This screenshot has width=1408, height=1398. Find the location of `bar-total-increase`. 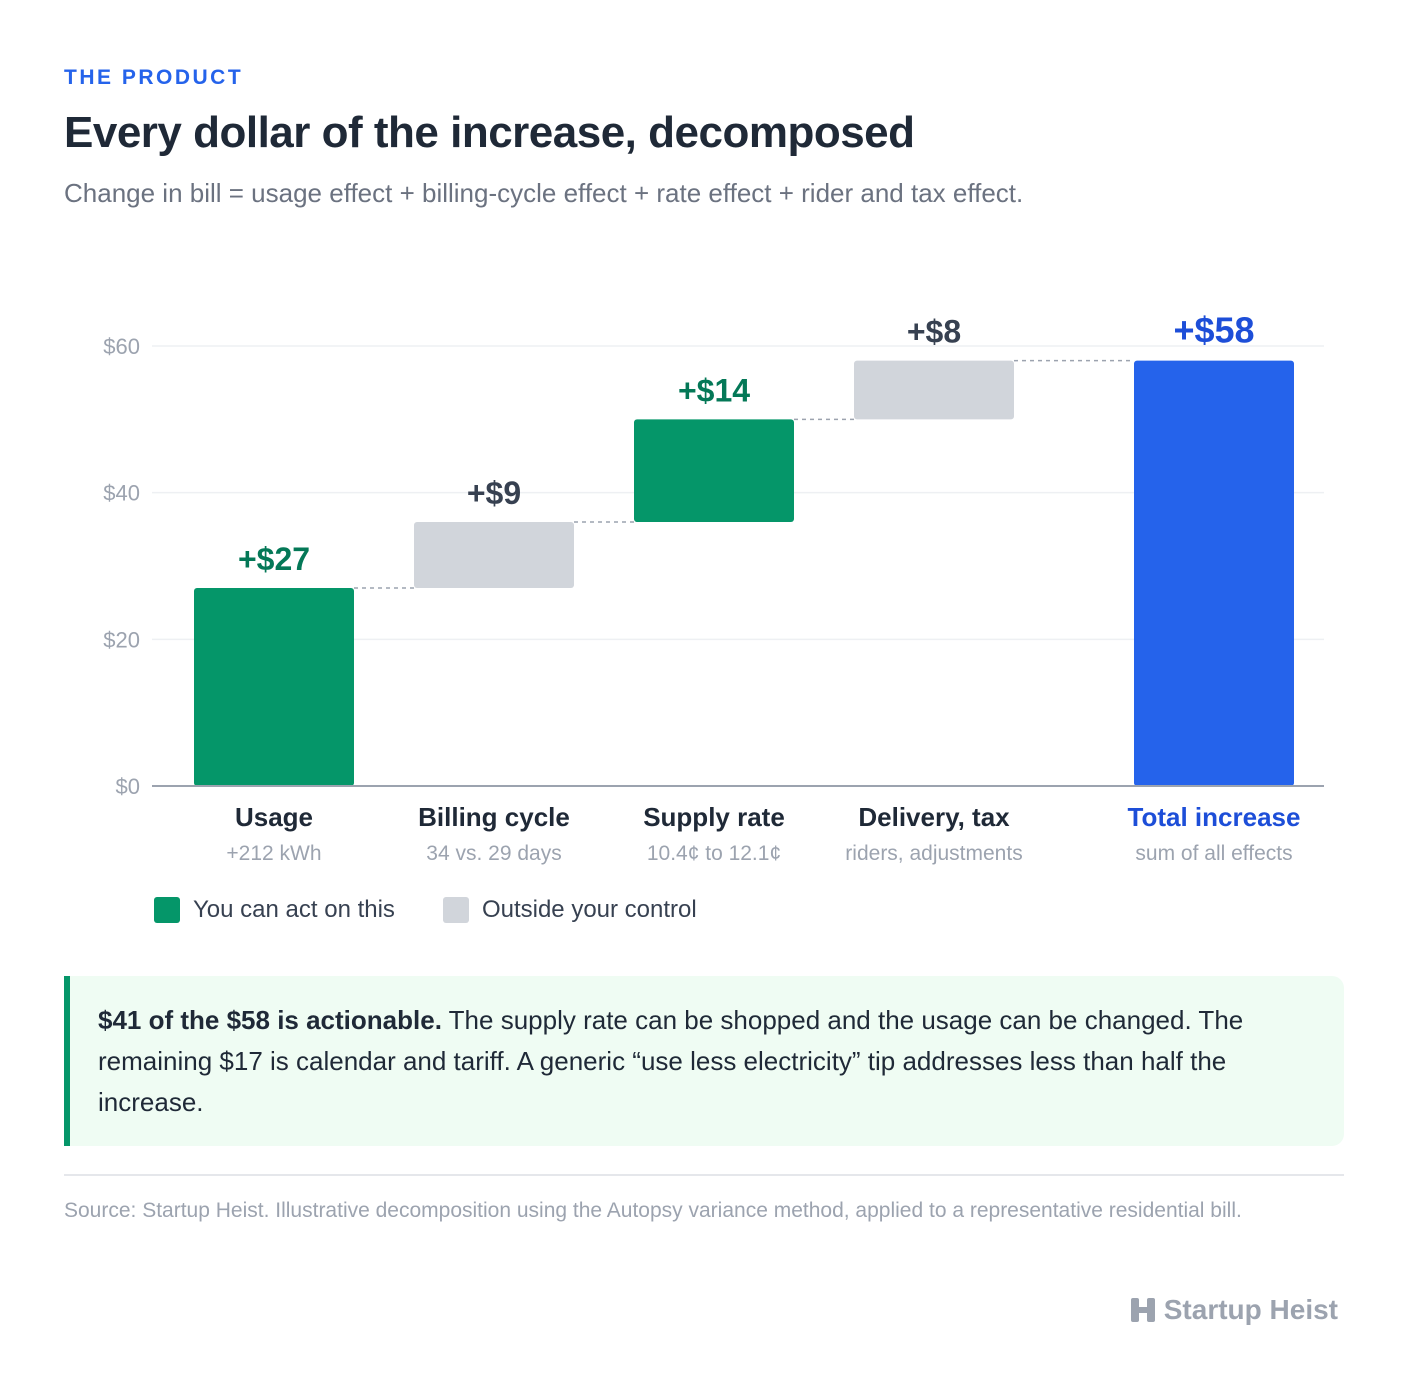

bar-total-increase is located at coordinates (1214, 573).